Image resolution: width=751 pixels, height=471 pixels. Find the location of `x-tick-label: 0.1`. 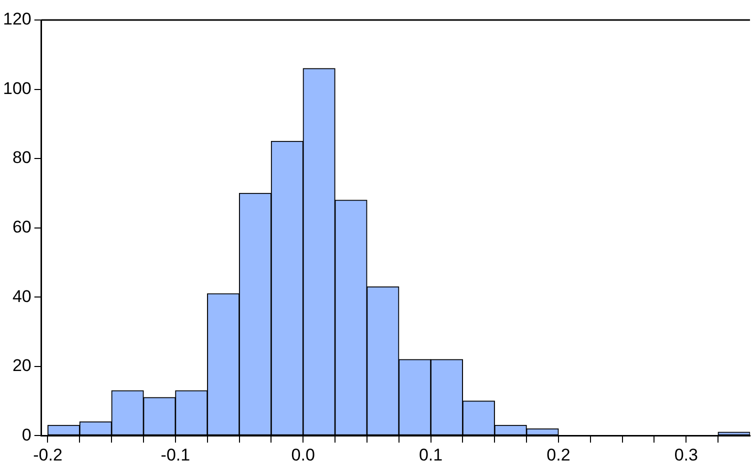

x-tick-label: 0.1 is located at coordinates (430, 454).